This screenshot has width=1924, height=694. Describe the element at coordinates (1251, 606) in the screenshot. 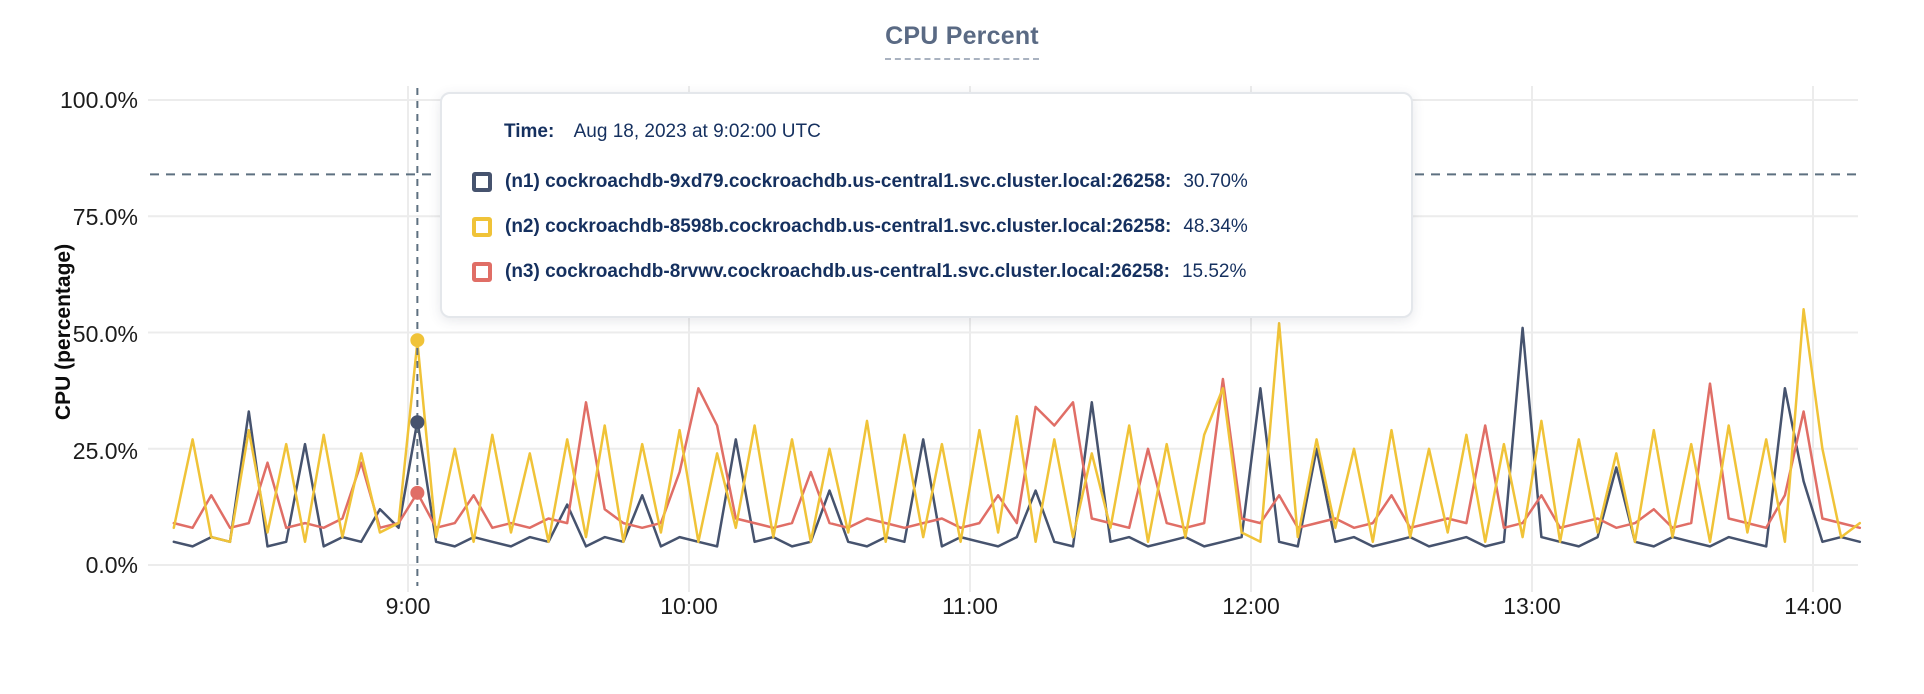

I see `x-tick-label-12: 12:00` at that location.